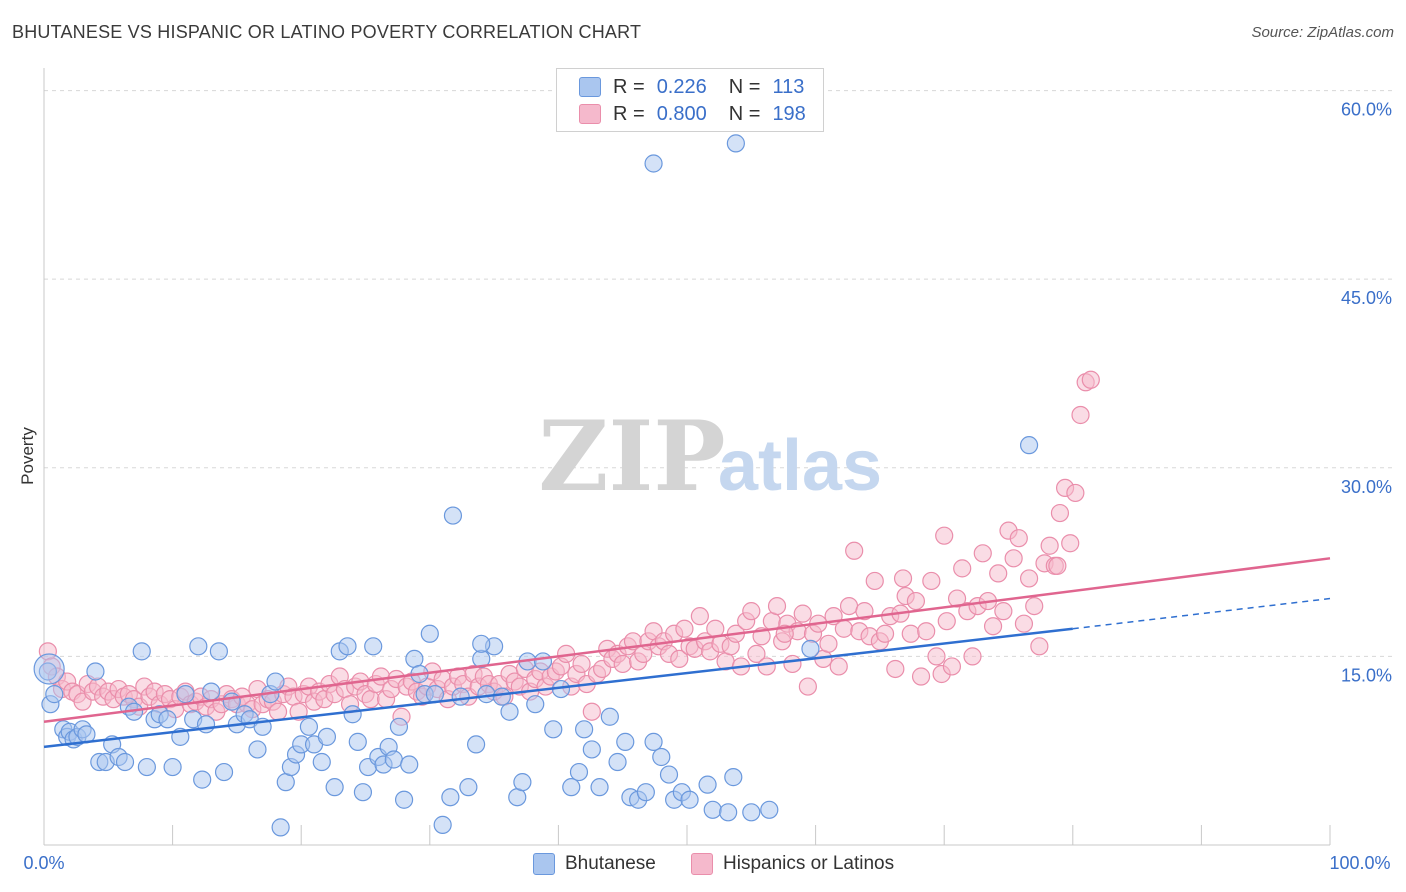  What do you see at coordinates (681, 86) in the screenshot?
I see `legend-r-value: 0.226` at bounding box center [681, 86].